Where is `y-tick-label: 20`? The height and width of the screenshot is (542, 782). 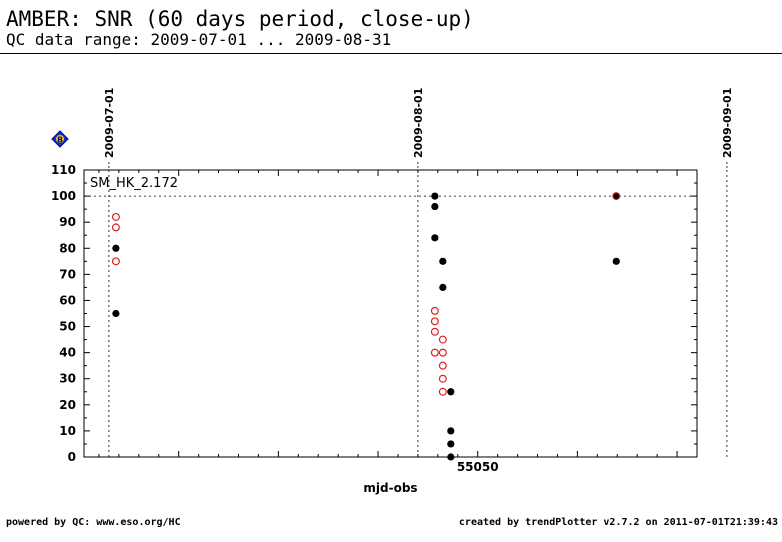
y-tick-label: 20 is located at coordinates (67, 405).